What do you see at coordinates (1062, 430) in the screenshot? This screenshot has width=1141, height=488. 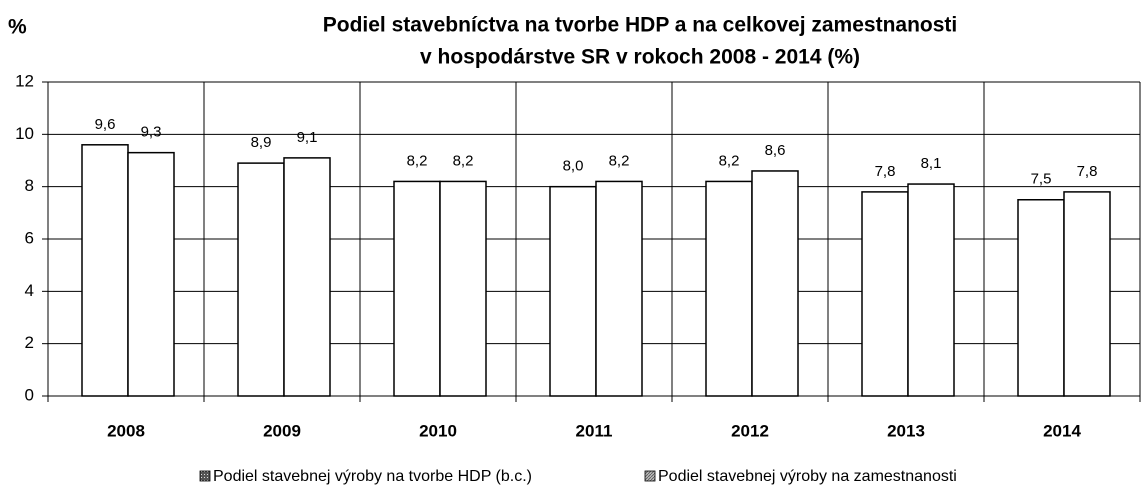 I see `x-tick-label: 2014` at bounding box center [1062, 430].